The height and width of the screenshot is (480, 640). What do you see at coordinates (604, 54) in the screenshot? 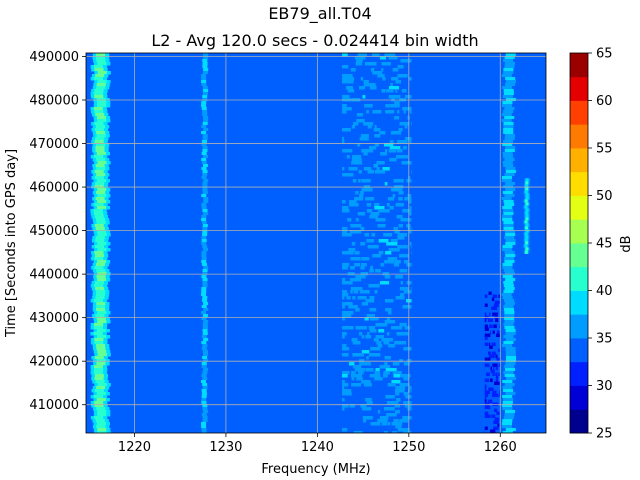
I see `colorbar-tick-label: 65` at bounding box center [604, 54].